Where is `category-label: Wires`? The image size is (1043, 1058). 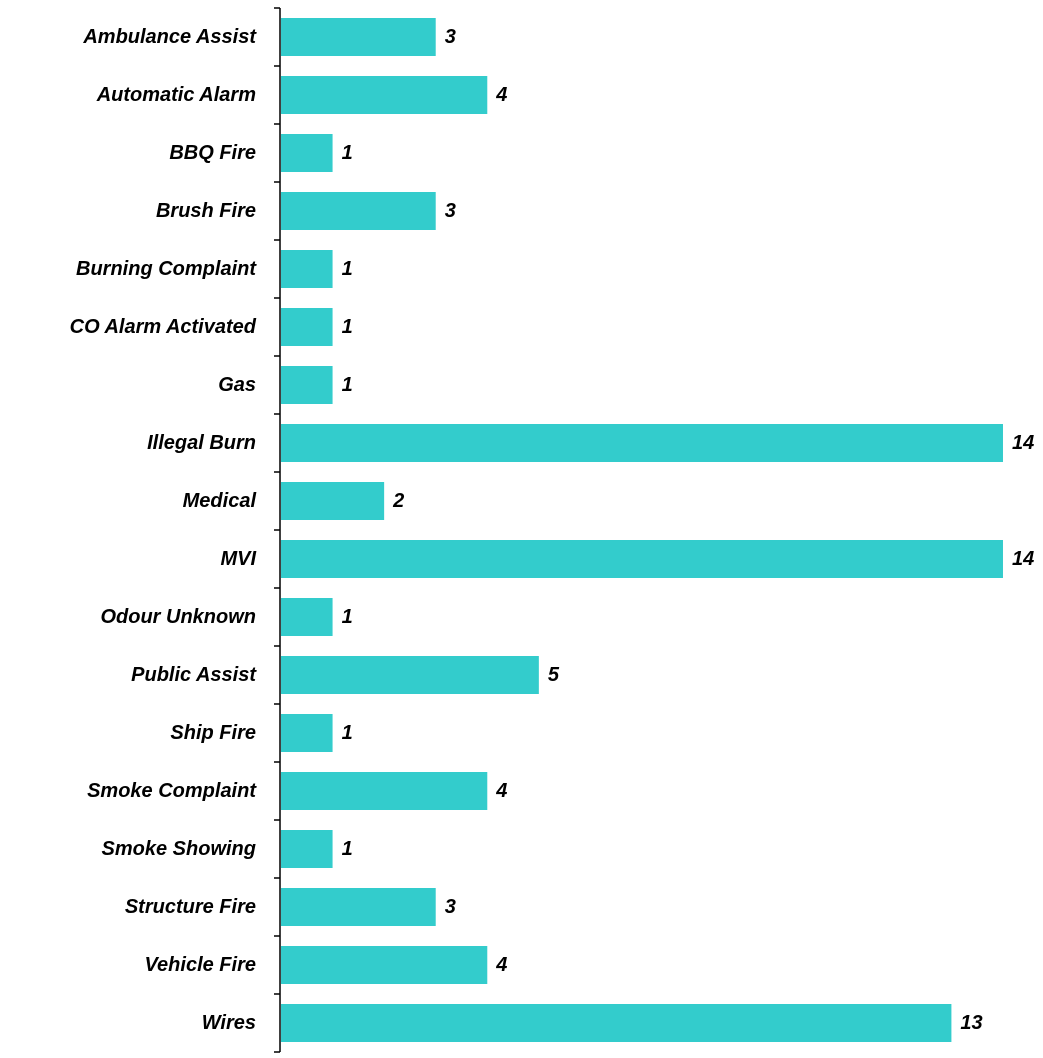 category-label: Wires is located at coordinates (229, 1023).